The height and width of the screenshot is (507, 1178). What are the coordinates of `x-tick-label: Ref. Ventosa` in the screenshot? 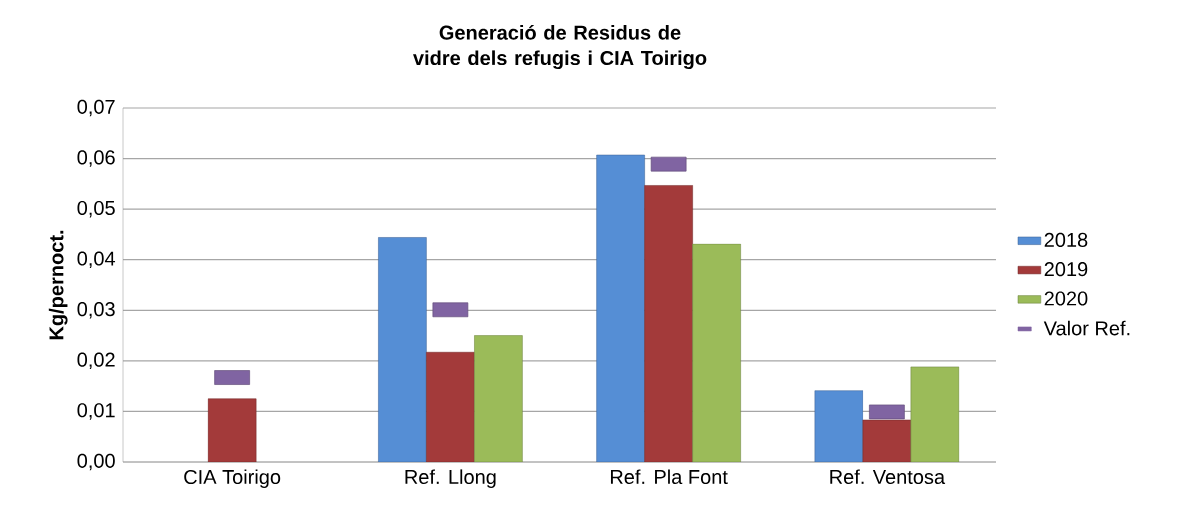 It's located at (888, 477).